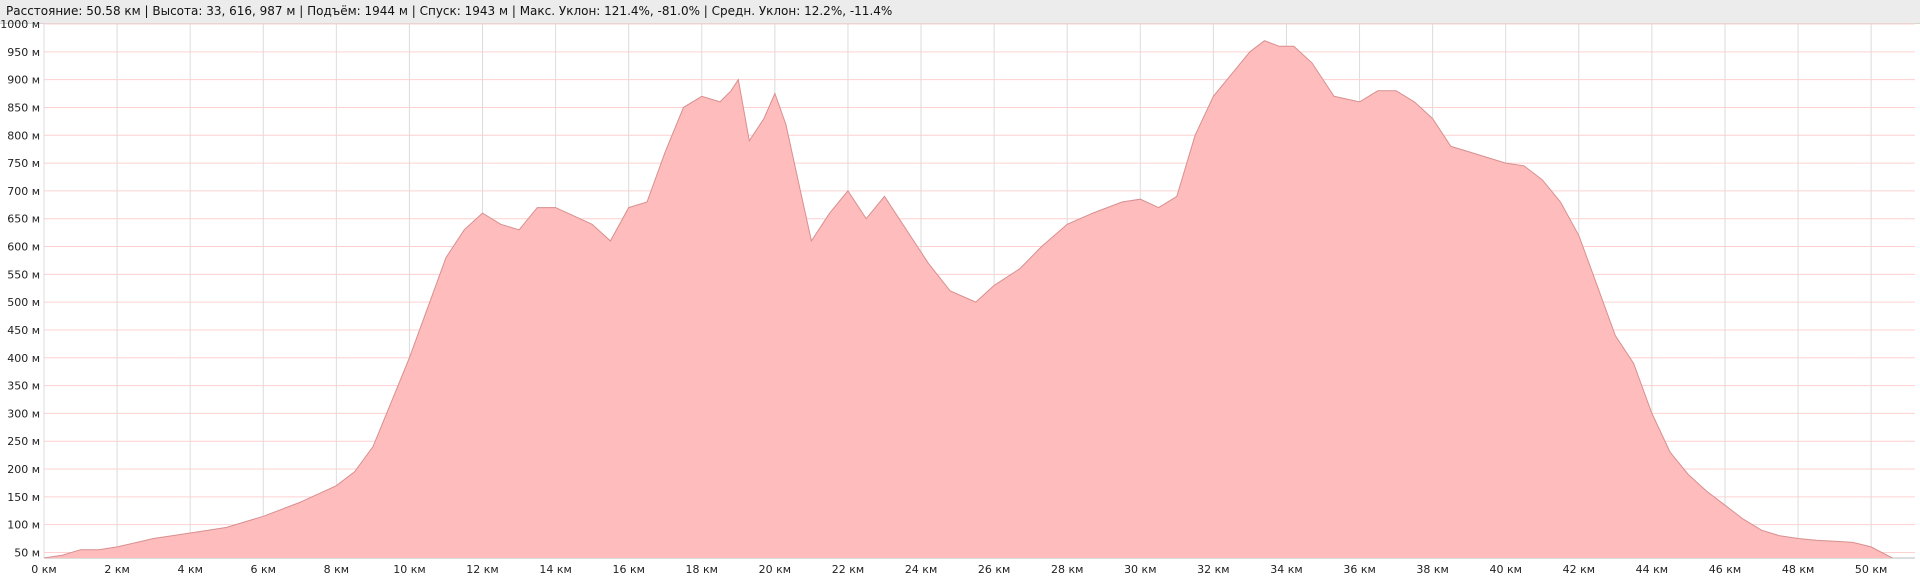  I want to click on y-tick-label: 300 м, so click(23, 413).